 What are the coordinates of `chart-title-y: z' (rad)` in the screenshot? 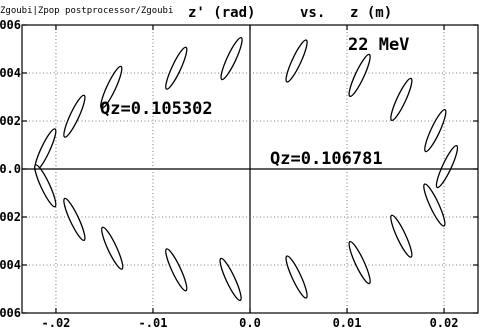 It's located at (221, 13).